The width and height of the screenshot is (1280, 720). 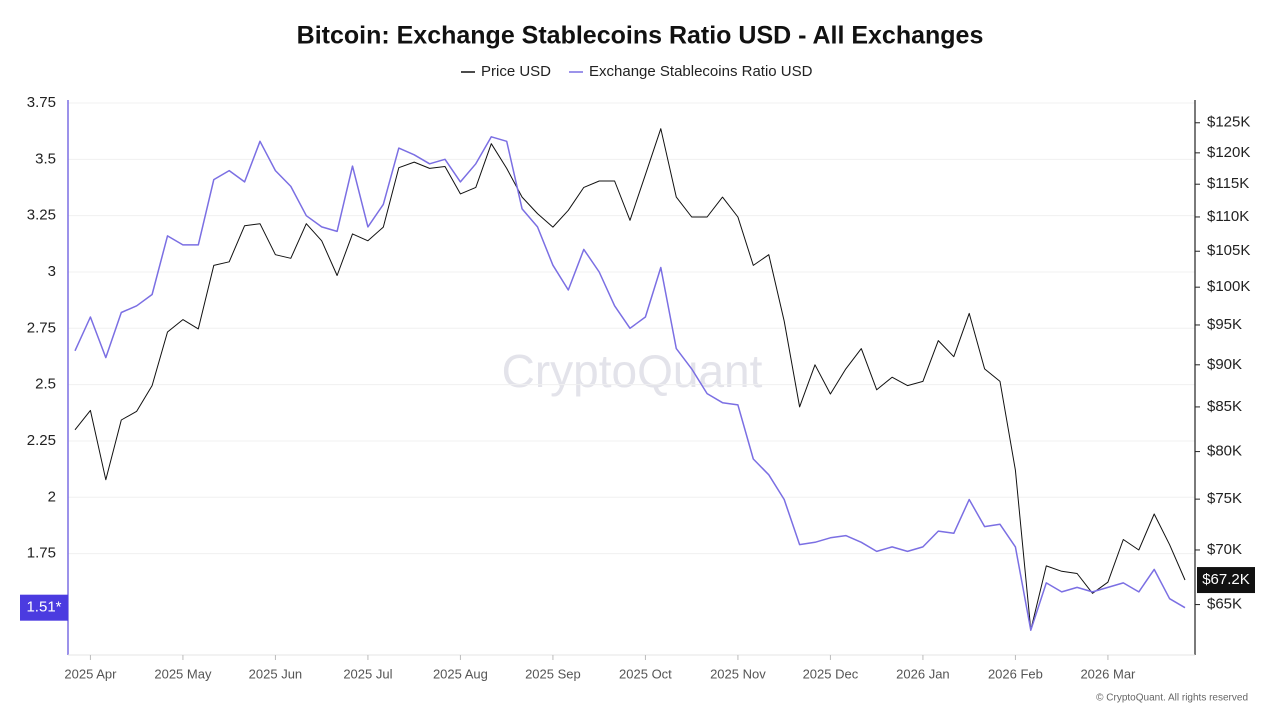 What do you see at coordinates (1228, 122) in the screenshot?
I see `y2-tick-label: $125K` at bounding box center [1228, 122].